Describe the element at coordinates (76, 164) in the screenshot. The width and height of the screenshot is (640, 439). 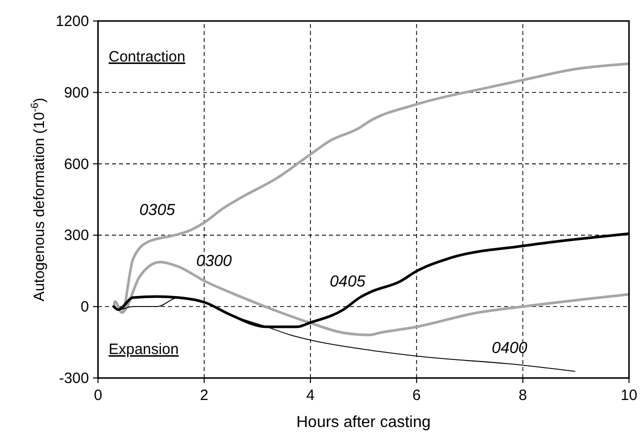
I see `y-tick-label: 600` at that location.